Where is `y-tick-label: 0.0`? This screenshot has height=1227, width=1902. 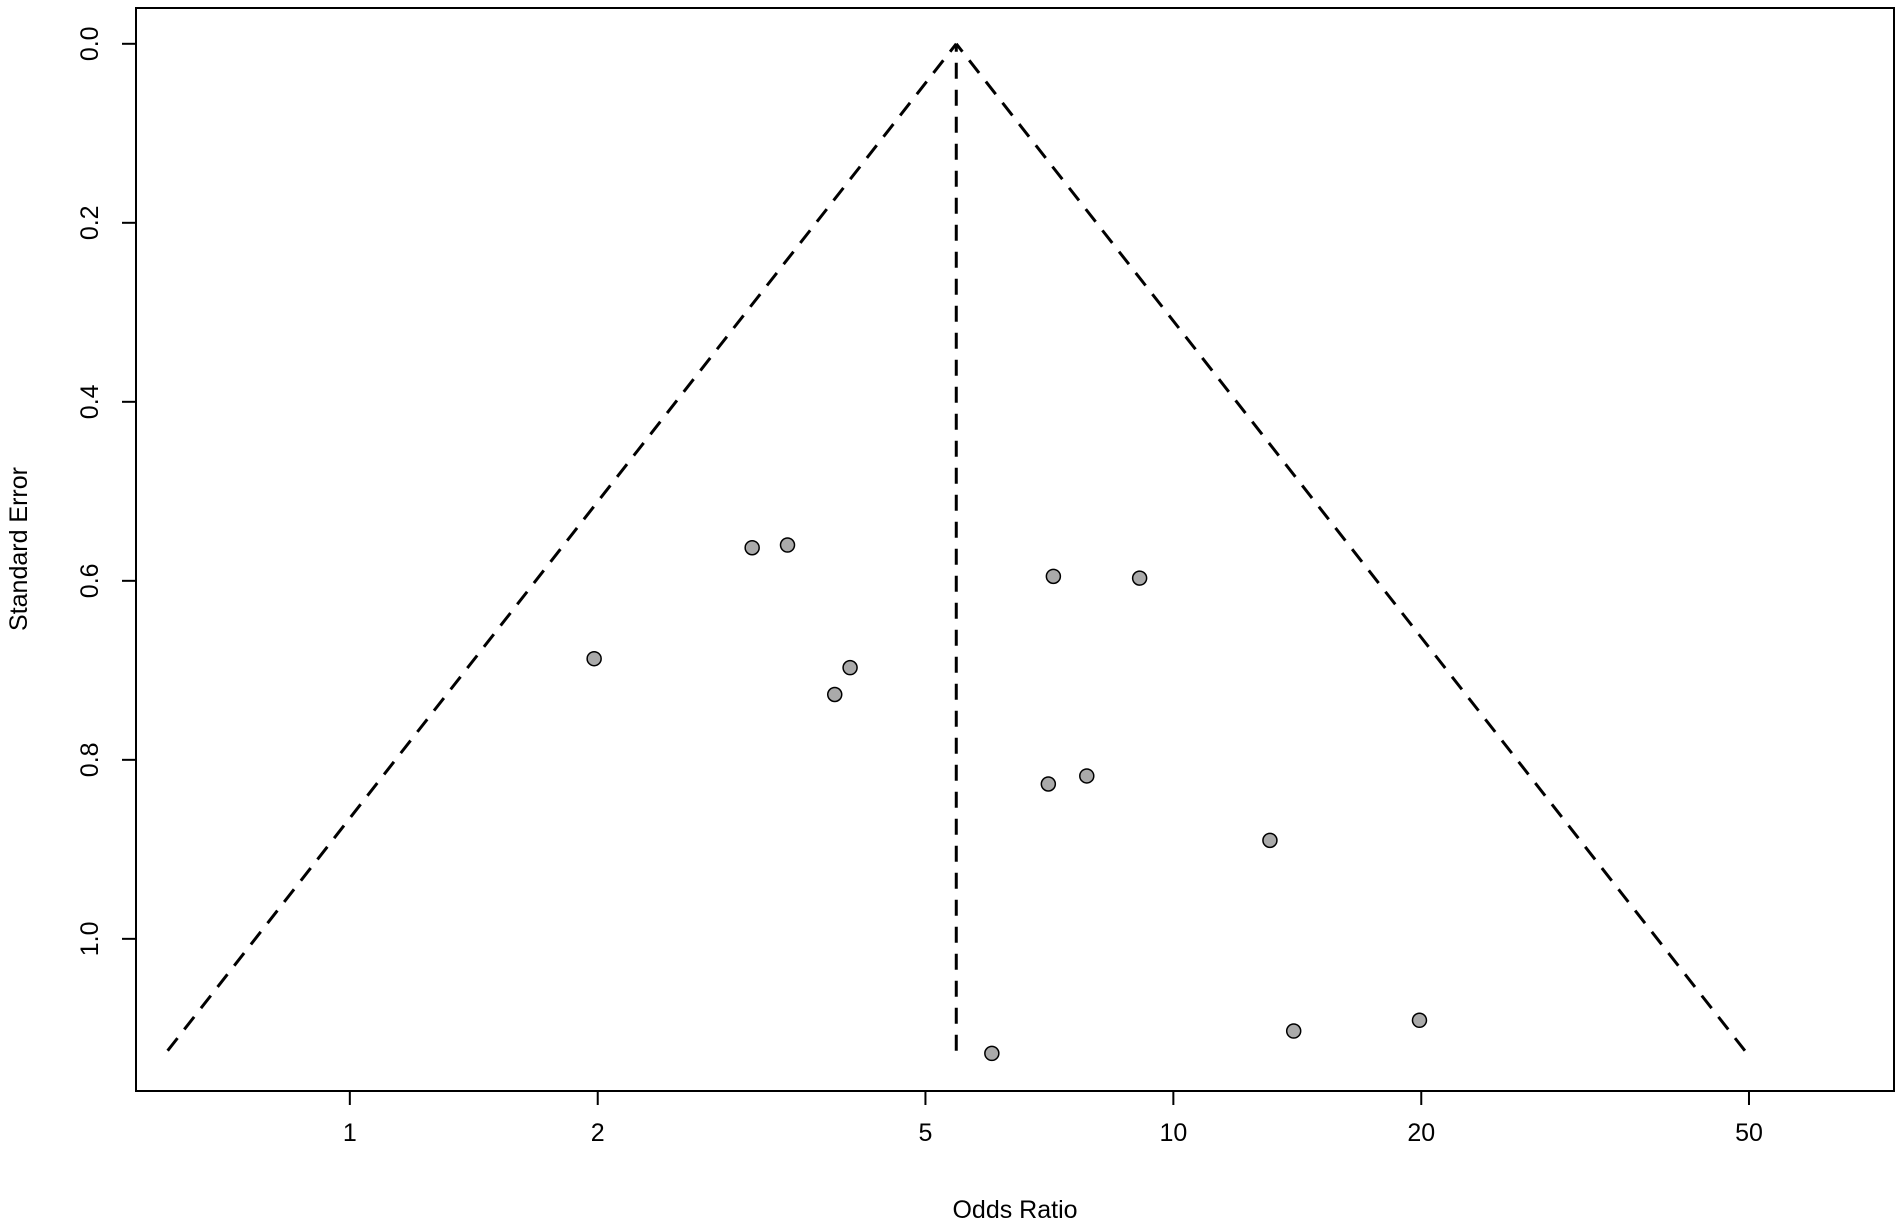
y-tick-label: 0.0 is located at coordinates (90, 43).